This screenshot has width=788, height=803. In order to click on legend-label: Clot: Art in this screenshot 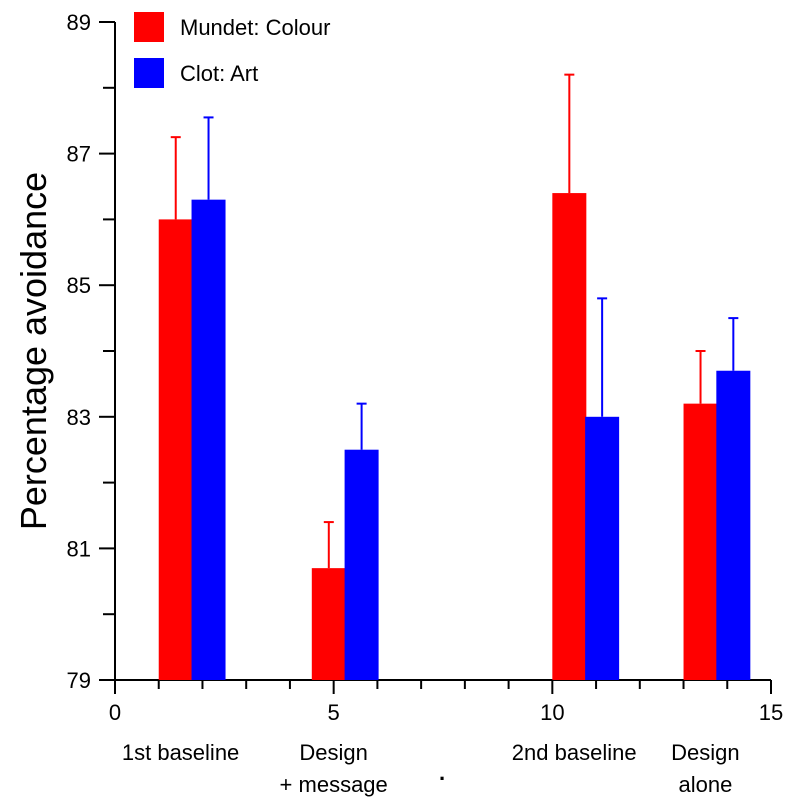, I will do `click(219, 73)`.